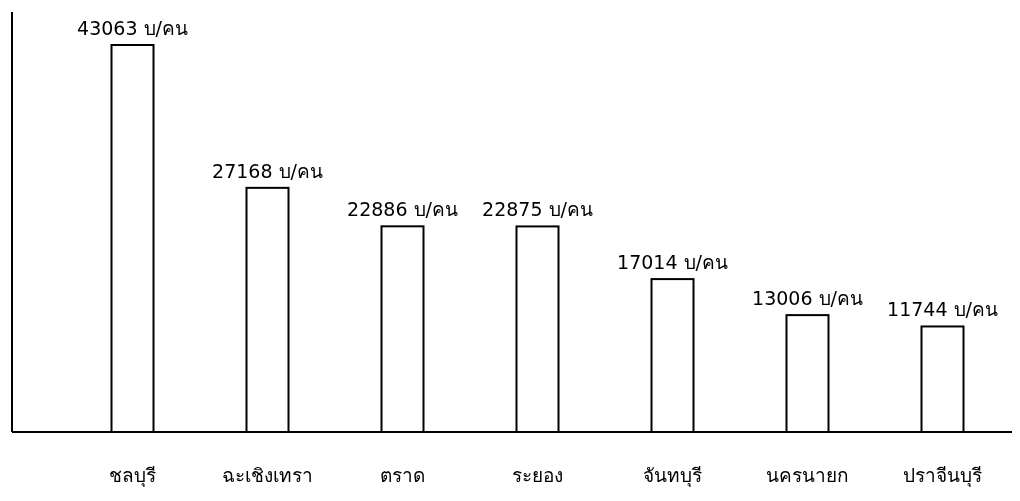 This screenshot has height=501, width=1020. I want to click on data-label: 22886 บ/คน, so click(402, 209).